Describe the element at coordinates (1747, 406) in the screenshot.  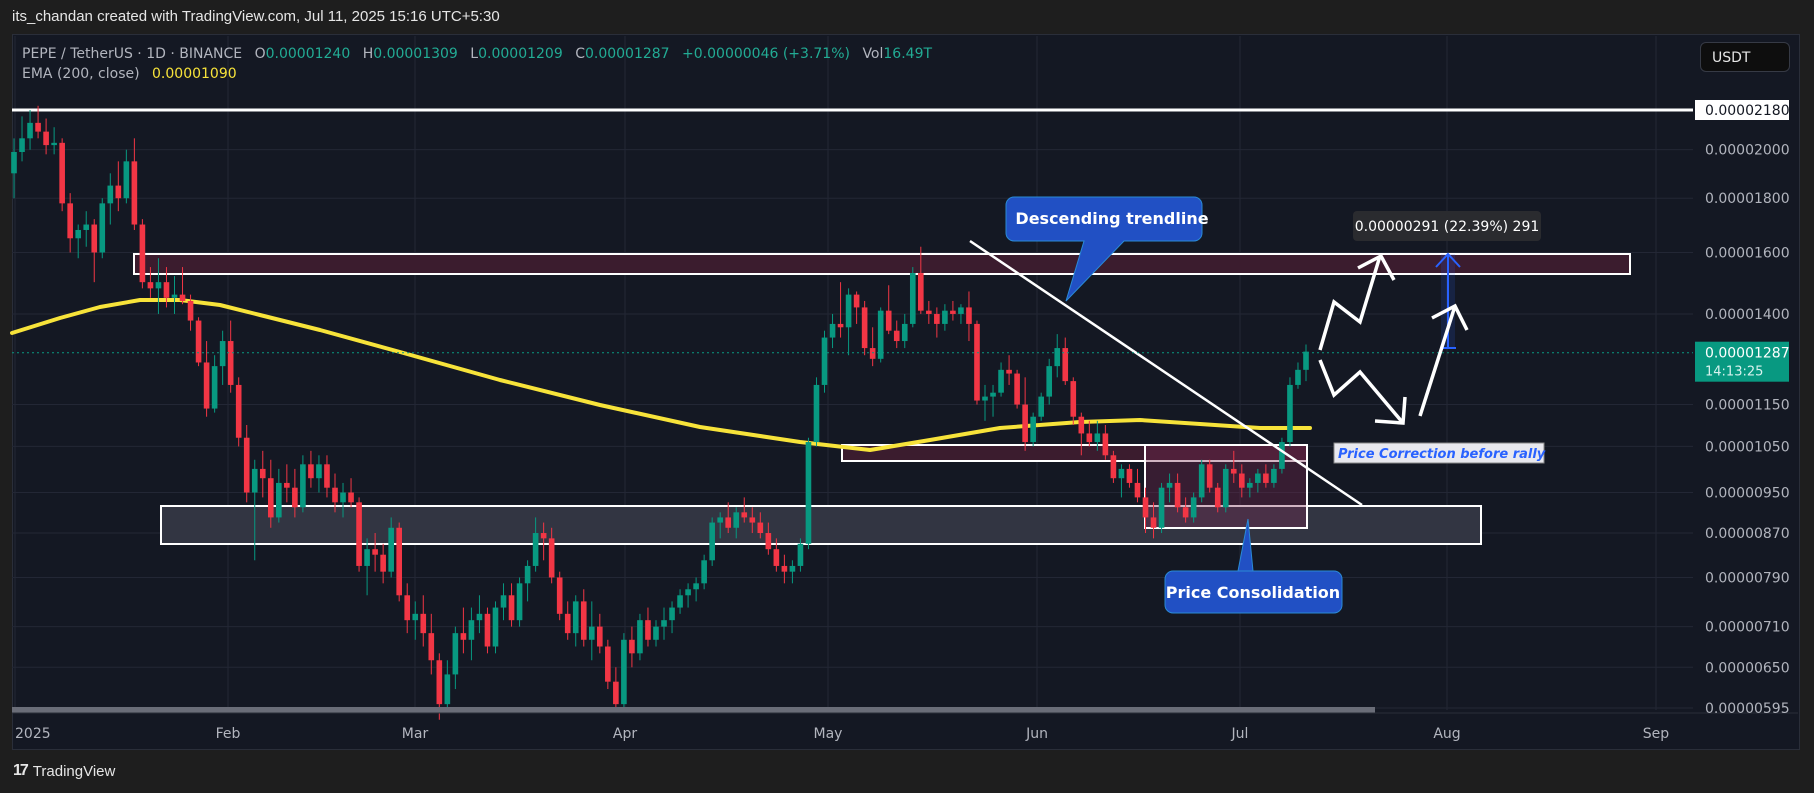
I see `svg-text: 0.00001150` at that location.